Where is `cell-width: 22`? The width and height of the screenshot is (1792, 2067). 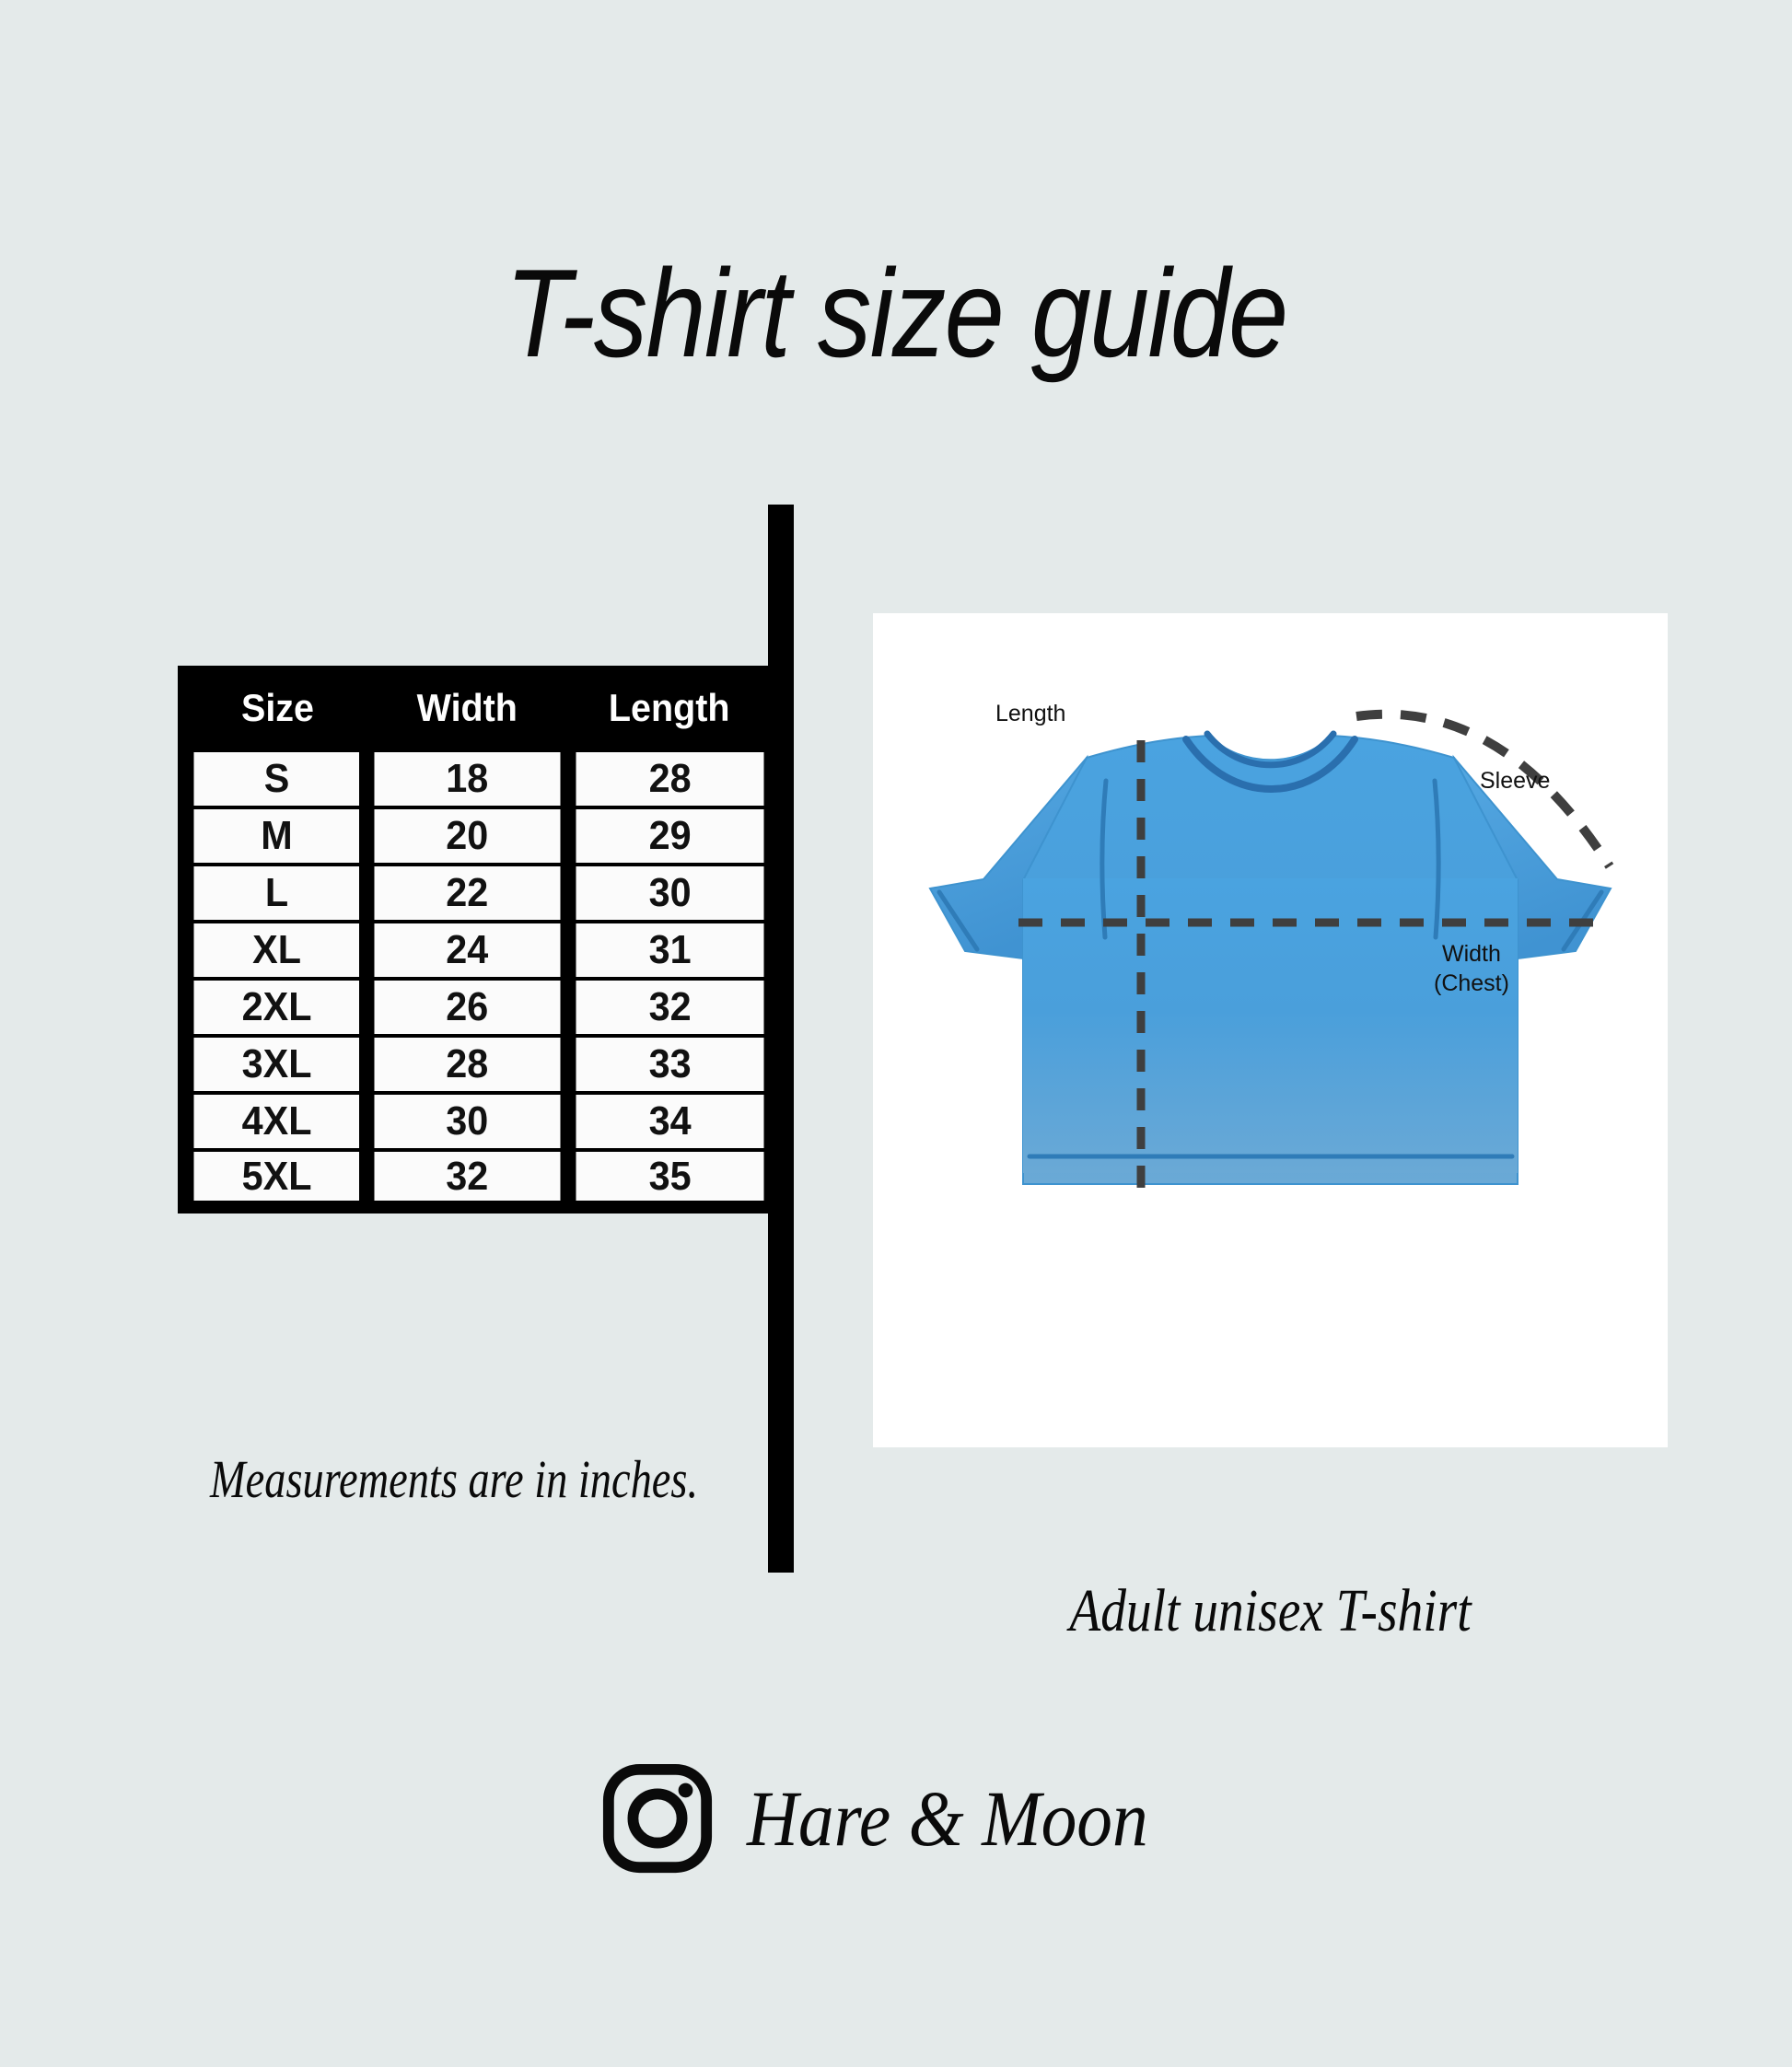
cell-width: 22 is located at coordinates (467, 893).